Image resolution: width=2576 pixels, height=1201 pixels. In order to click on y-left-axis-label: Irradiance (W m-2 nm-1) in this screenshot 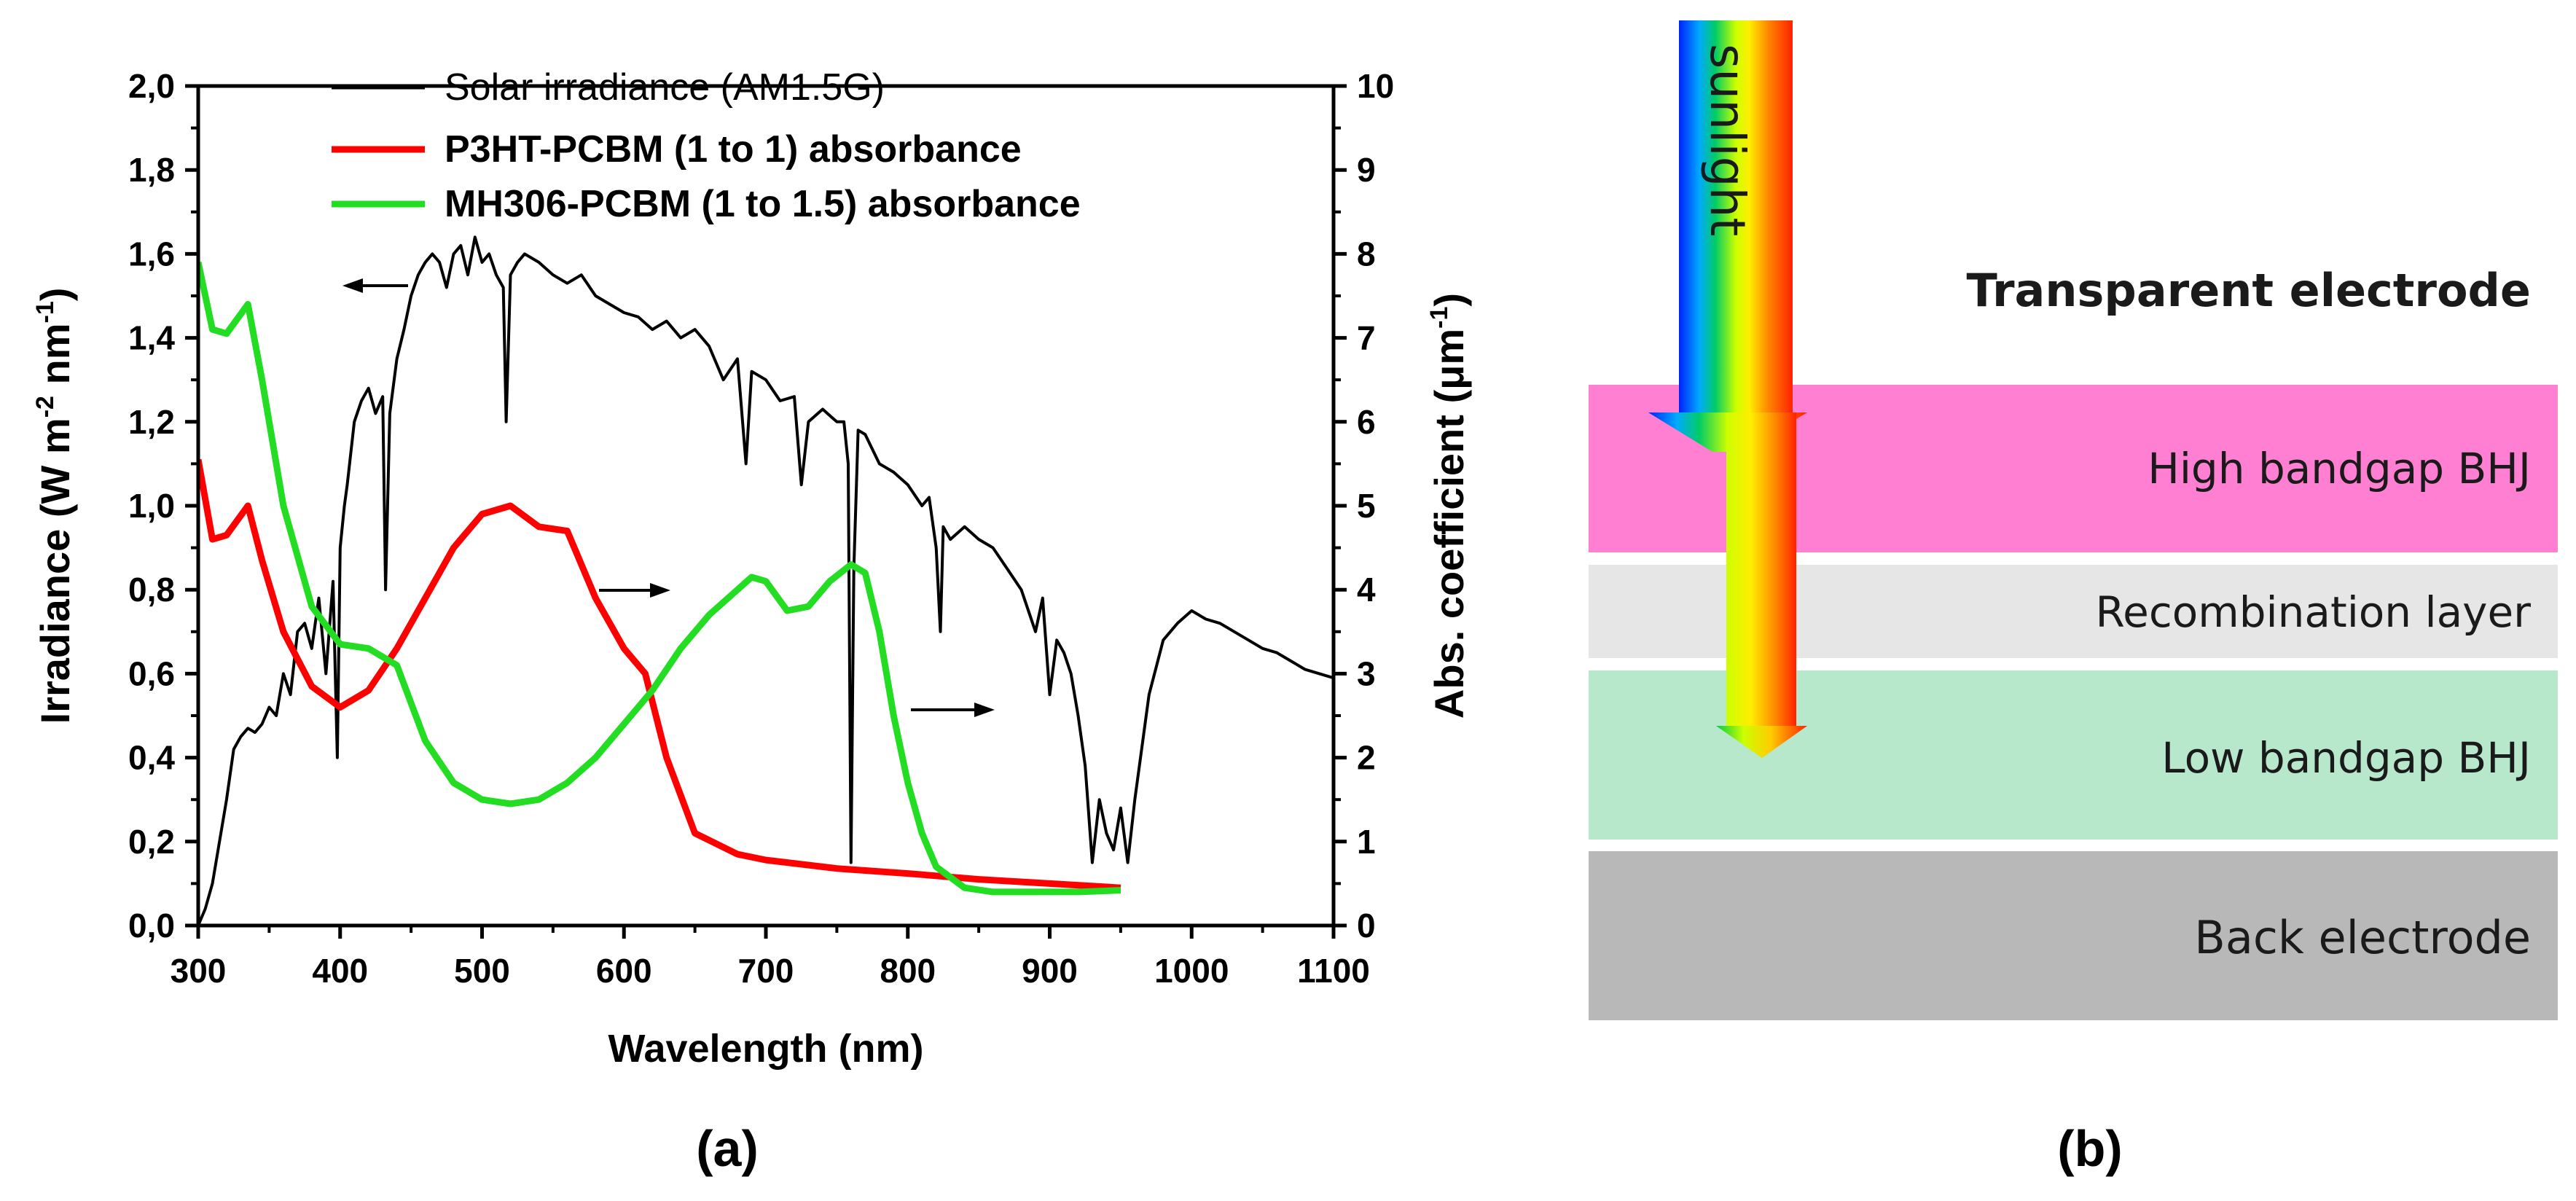, I will do `click(54, 506)`.